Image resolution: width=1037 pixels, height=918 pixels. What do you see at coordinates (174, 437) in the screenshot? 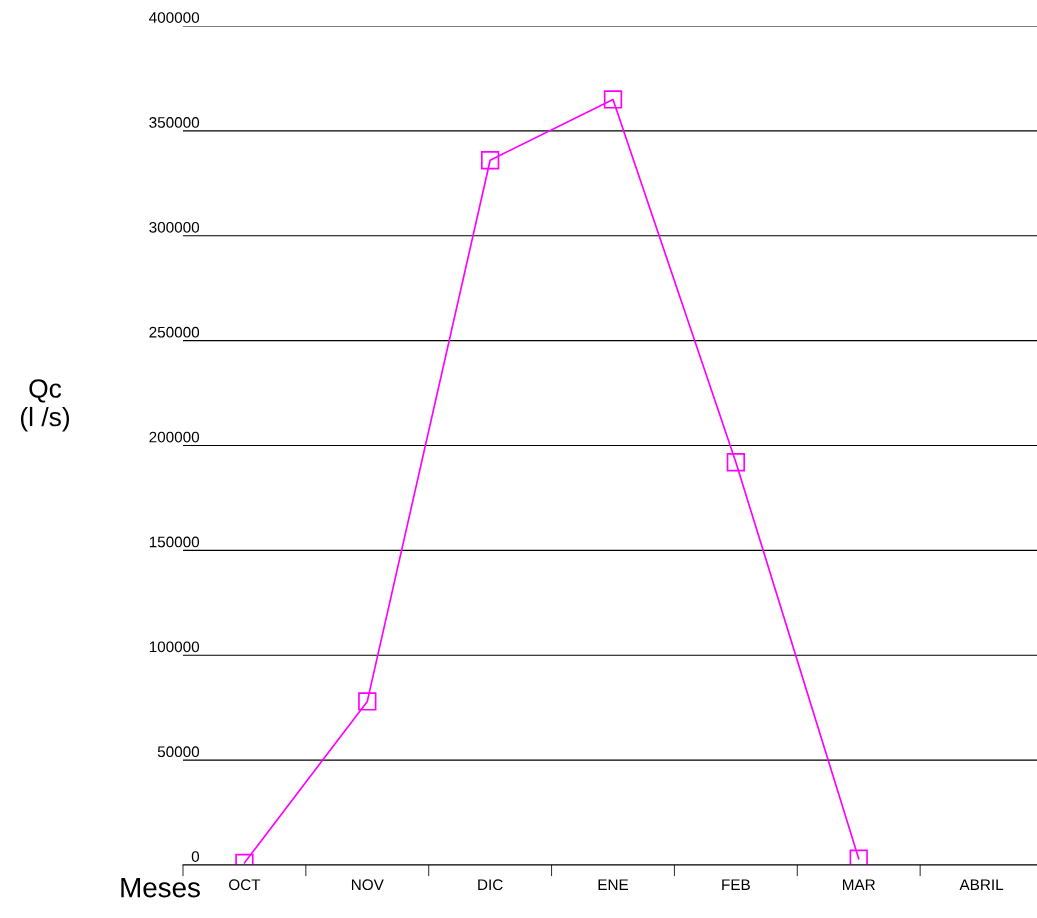
I see `y-tick-label: 200000` at bounding box center [174, 437].